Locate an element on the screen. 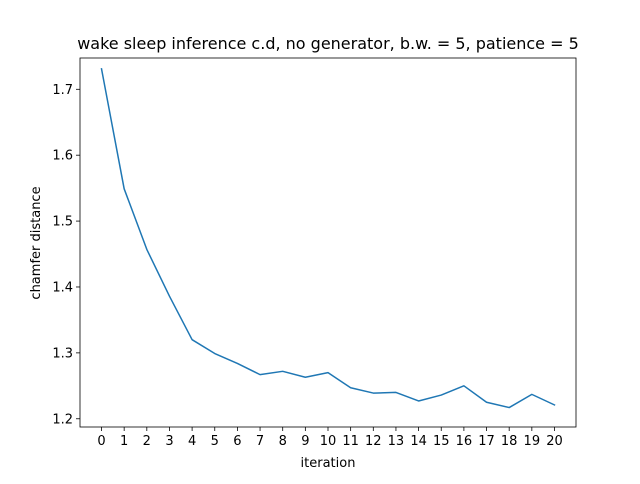  x-tick-label: 2 is located at coordinates (147, 441).